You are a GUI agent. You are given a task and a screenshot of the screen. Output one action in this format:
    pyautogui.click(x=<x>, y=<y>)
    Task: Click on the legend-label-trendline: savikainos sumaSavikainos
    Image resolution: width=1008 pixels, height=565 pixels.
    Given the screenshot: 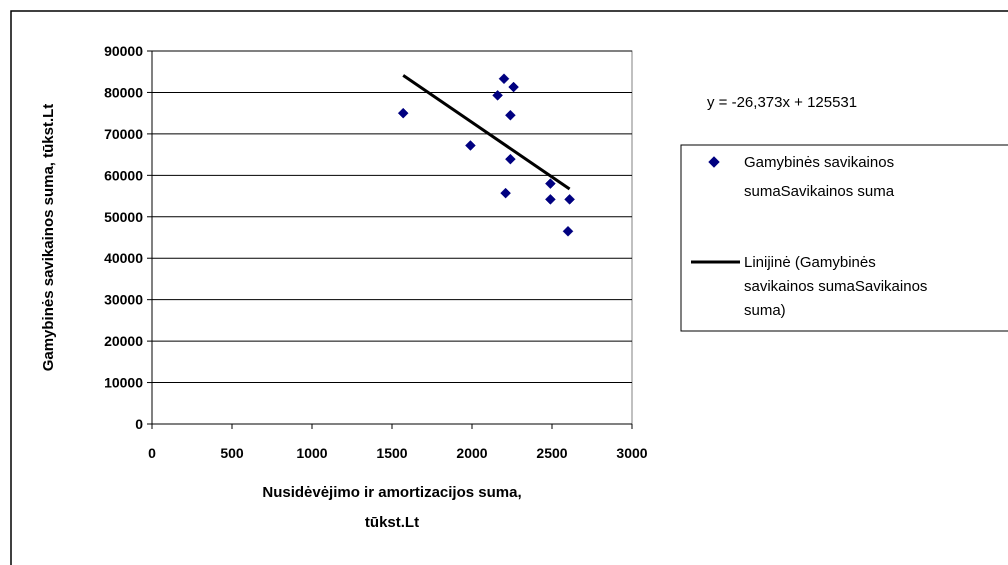 What is the action you would take?
    pyautogui.click(x=835, y=286)
    